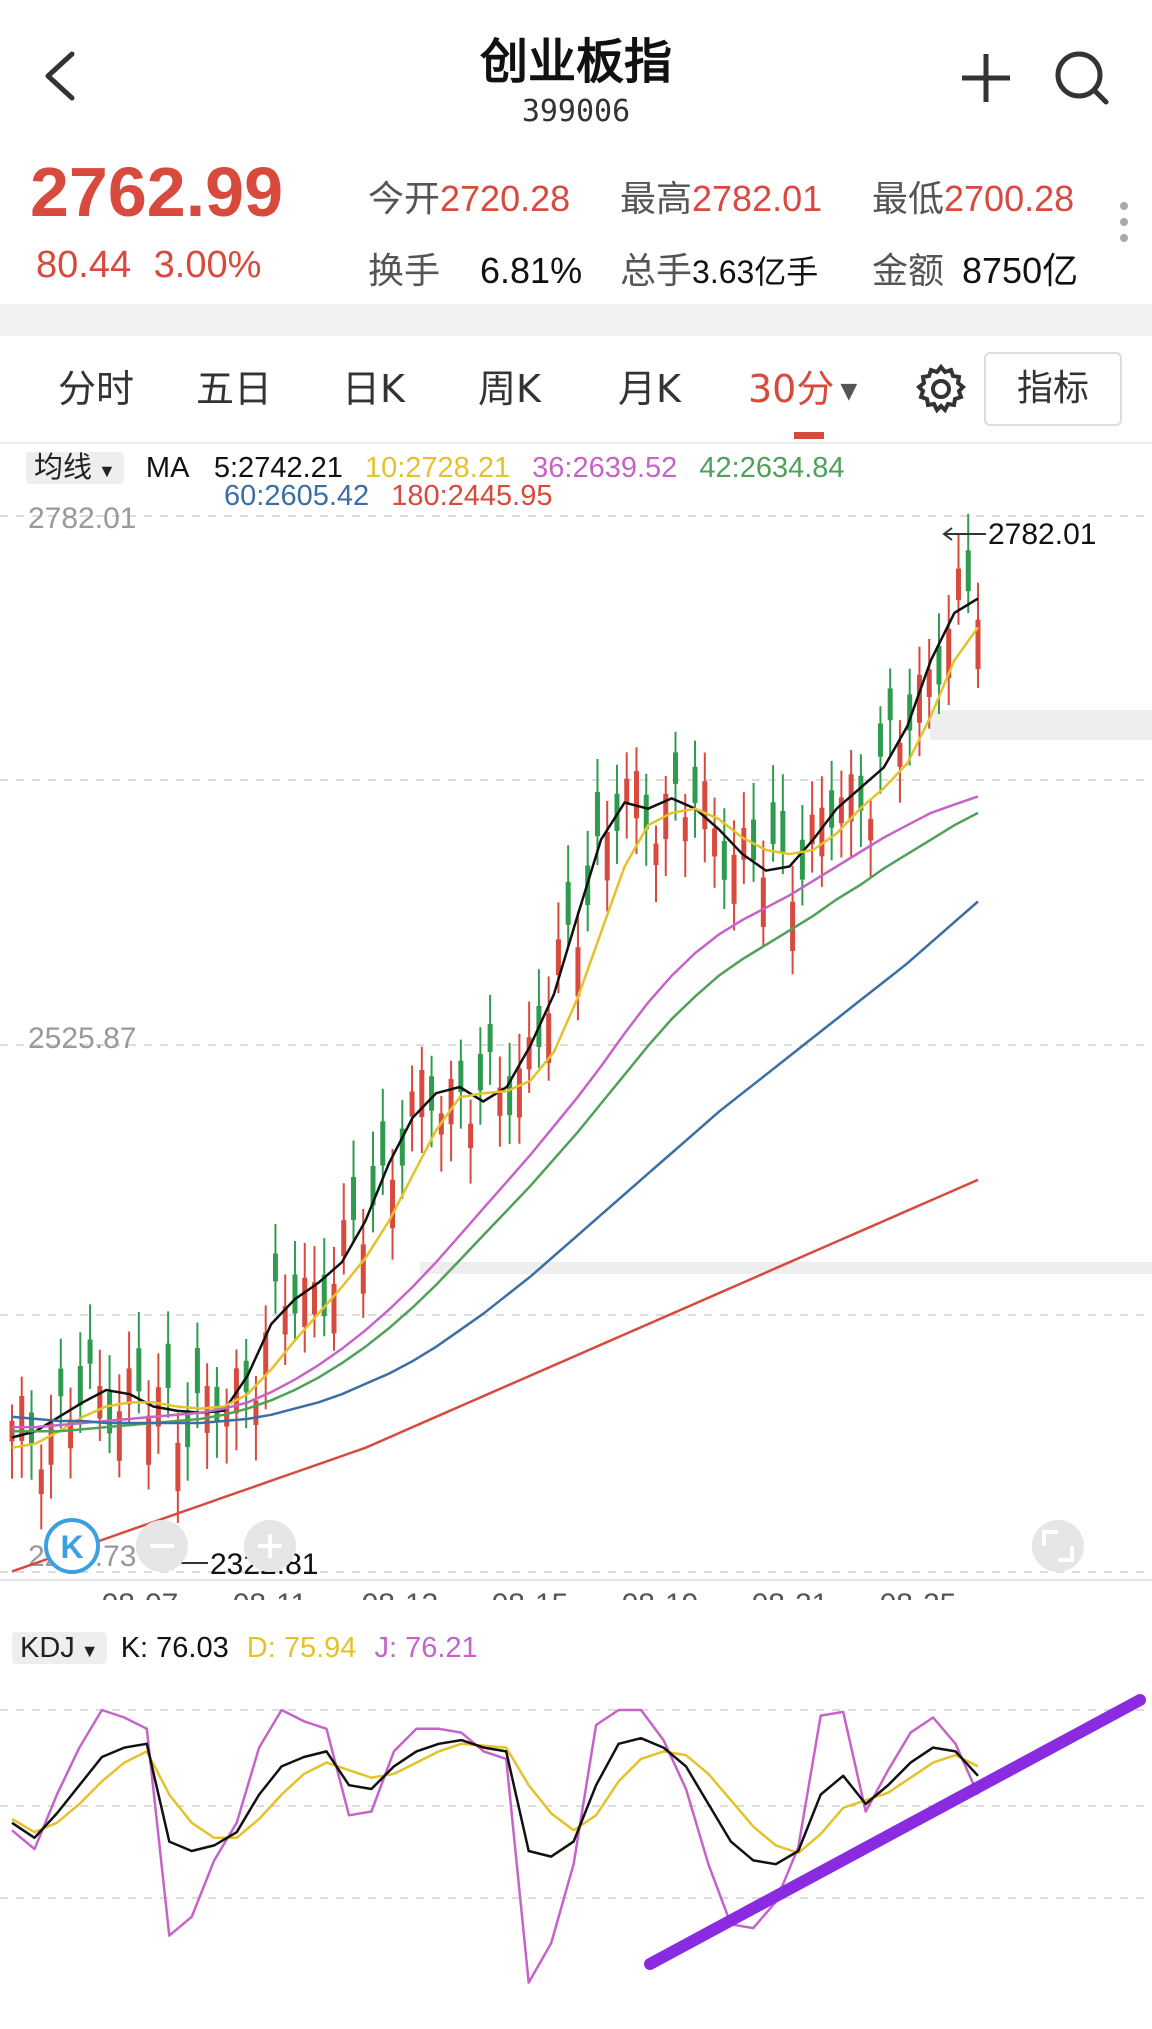 The image size is (1152, 2029). What do you see at coordinates (75, 468) in the screenshot?
I see `ma-mode-dropdown: 均线 ▼` at bounding box center [75, 468].